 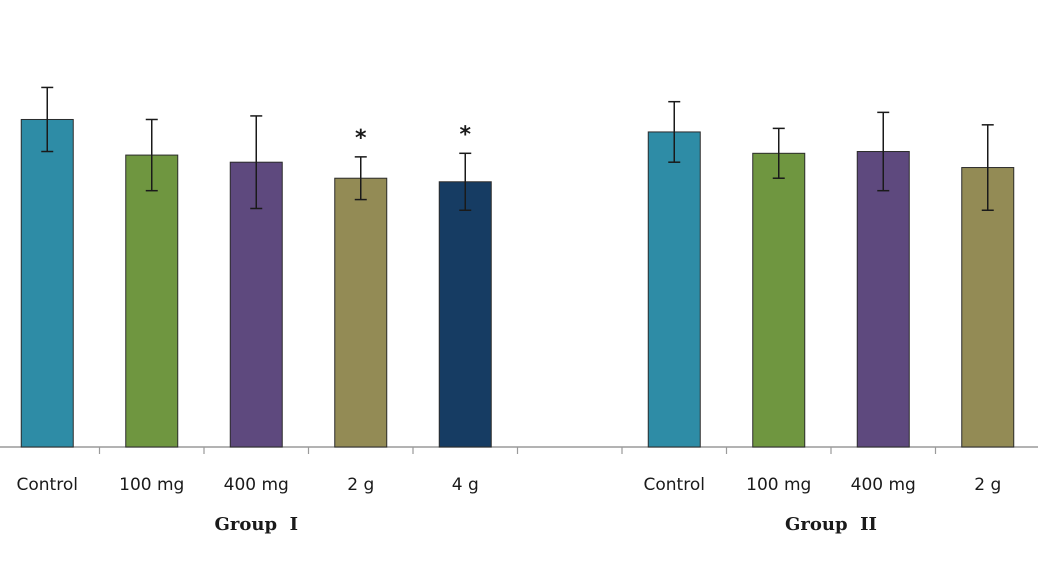 I want to click on significance-layer: * *, so click(x=413, y=136).